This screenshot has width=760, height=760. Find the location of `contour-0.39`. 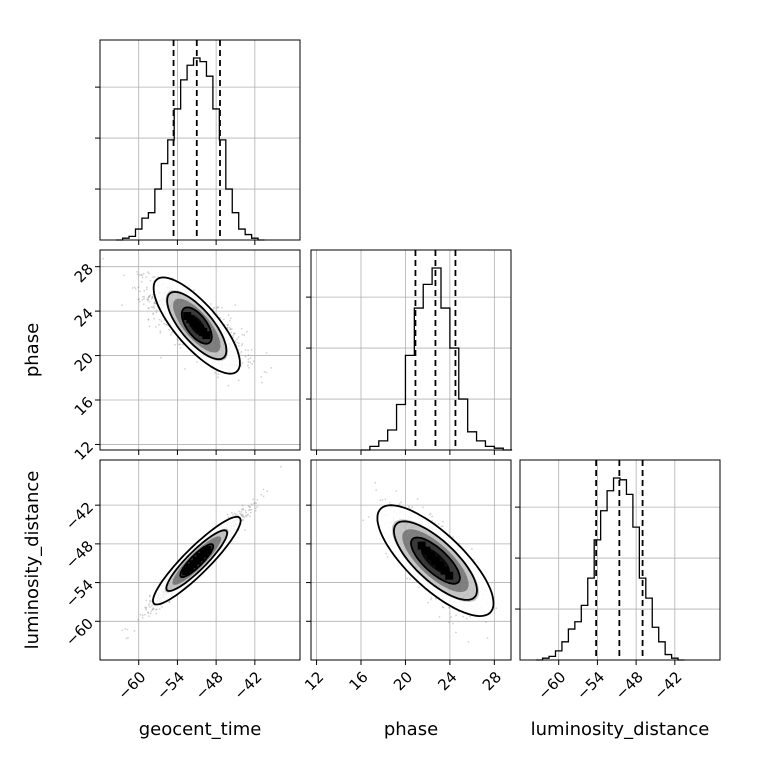

contour-0.39 is located at coordinates (196, 325).